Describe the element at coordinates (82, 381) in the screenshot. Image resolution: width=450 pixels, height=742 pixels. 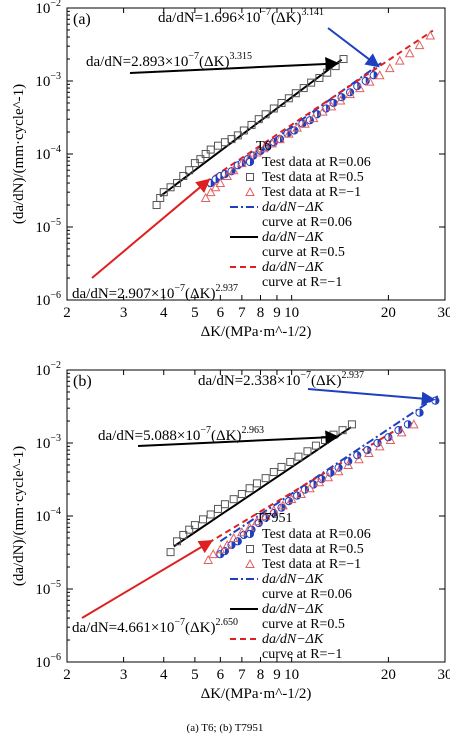
I see `panel-label: (b)` at that location.